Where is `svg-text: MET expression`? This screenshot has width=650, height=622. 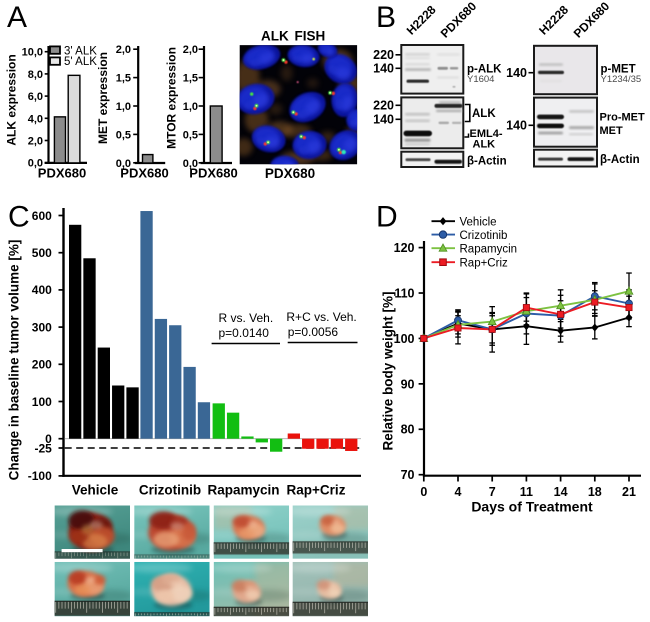
svg-text: MET expression is located at coordinates (103, 98).